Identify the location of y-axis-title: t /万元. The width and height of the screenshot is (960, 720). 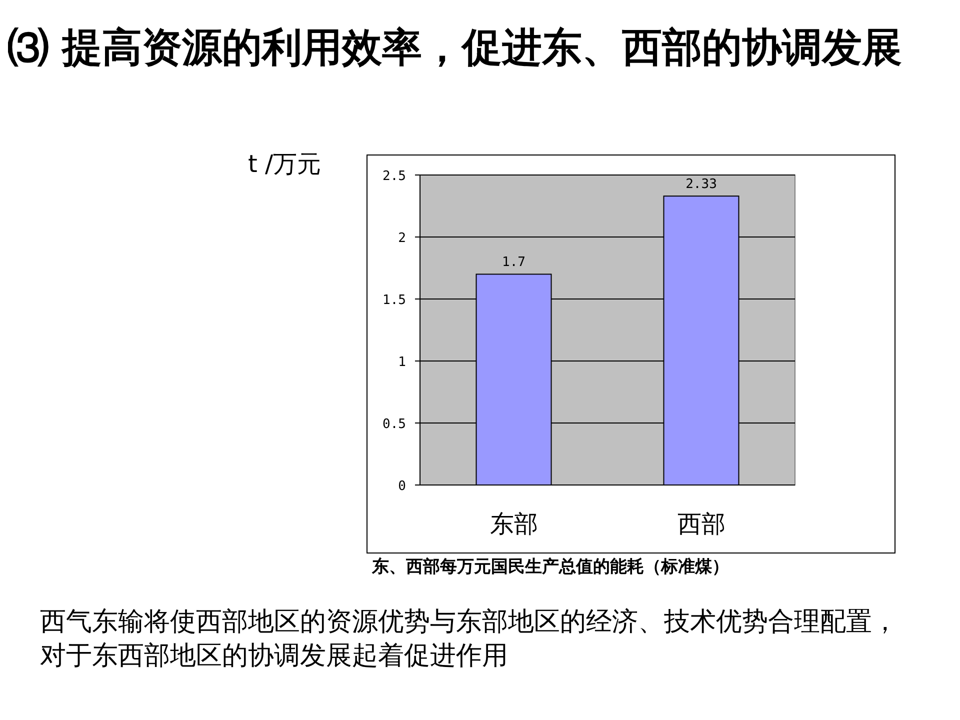
(285, 164).